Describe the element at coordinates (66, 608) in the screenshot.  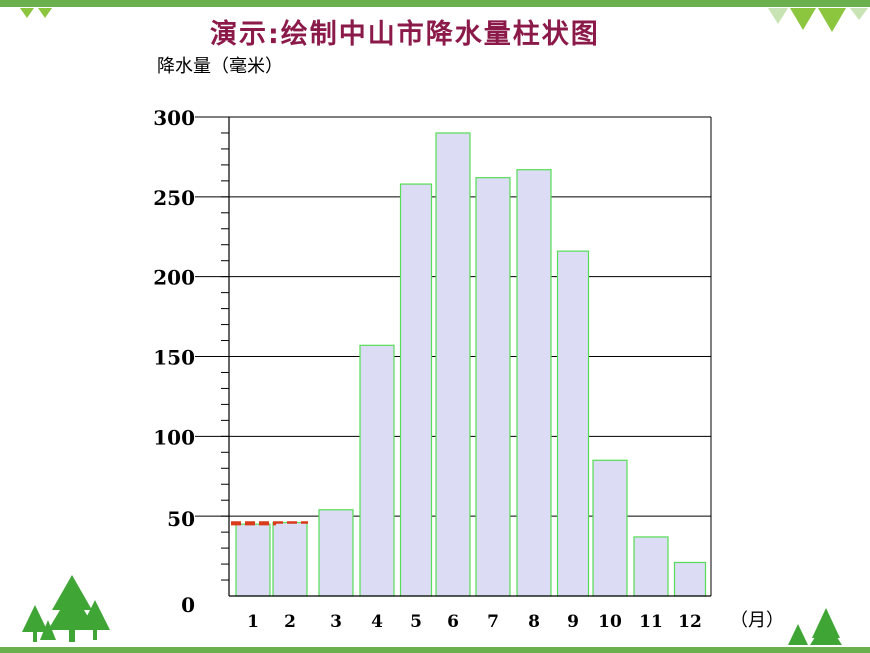
I see `tree-cluster-left-icon` at that location.